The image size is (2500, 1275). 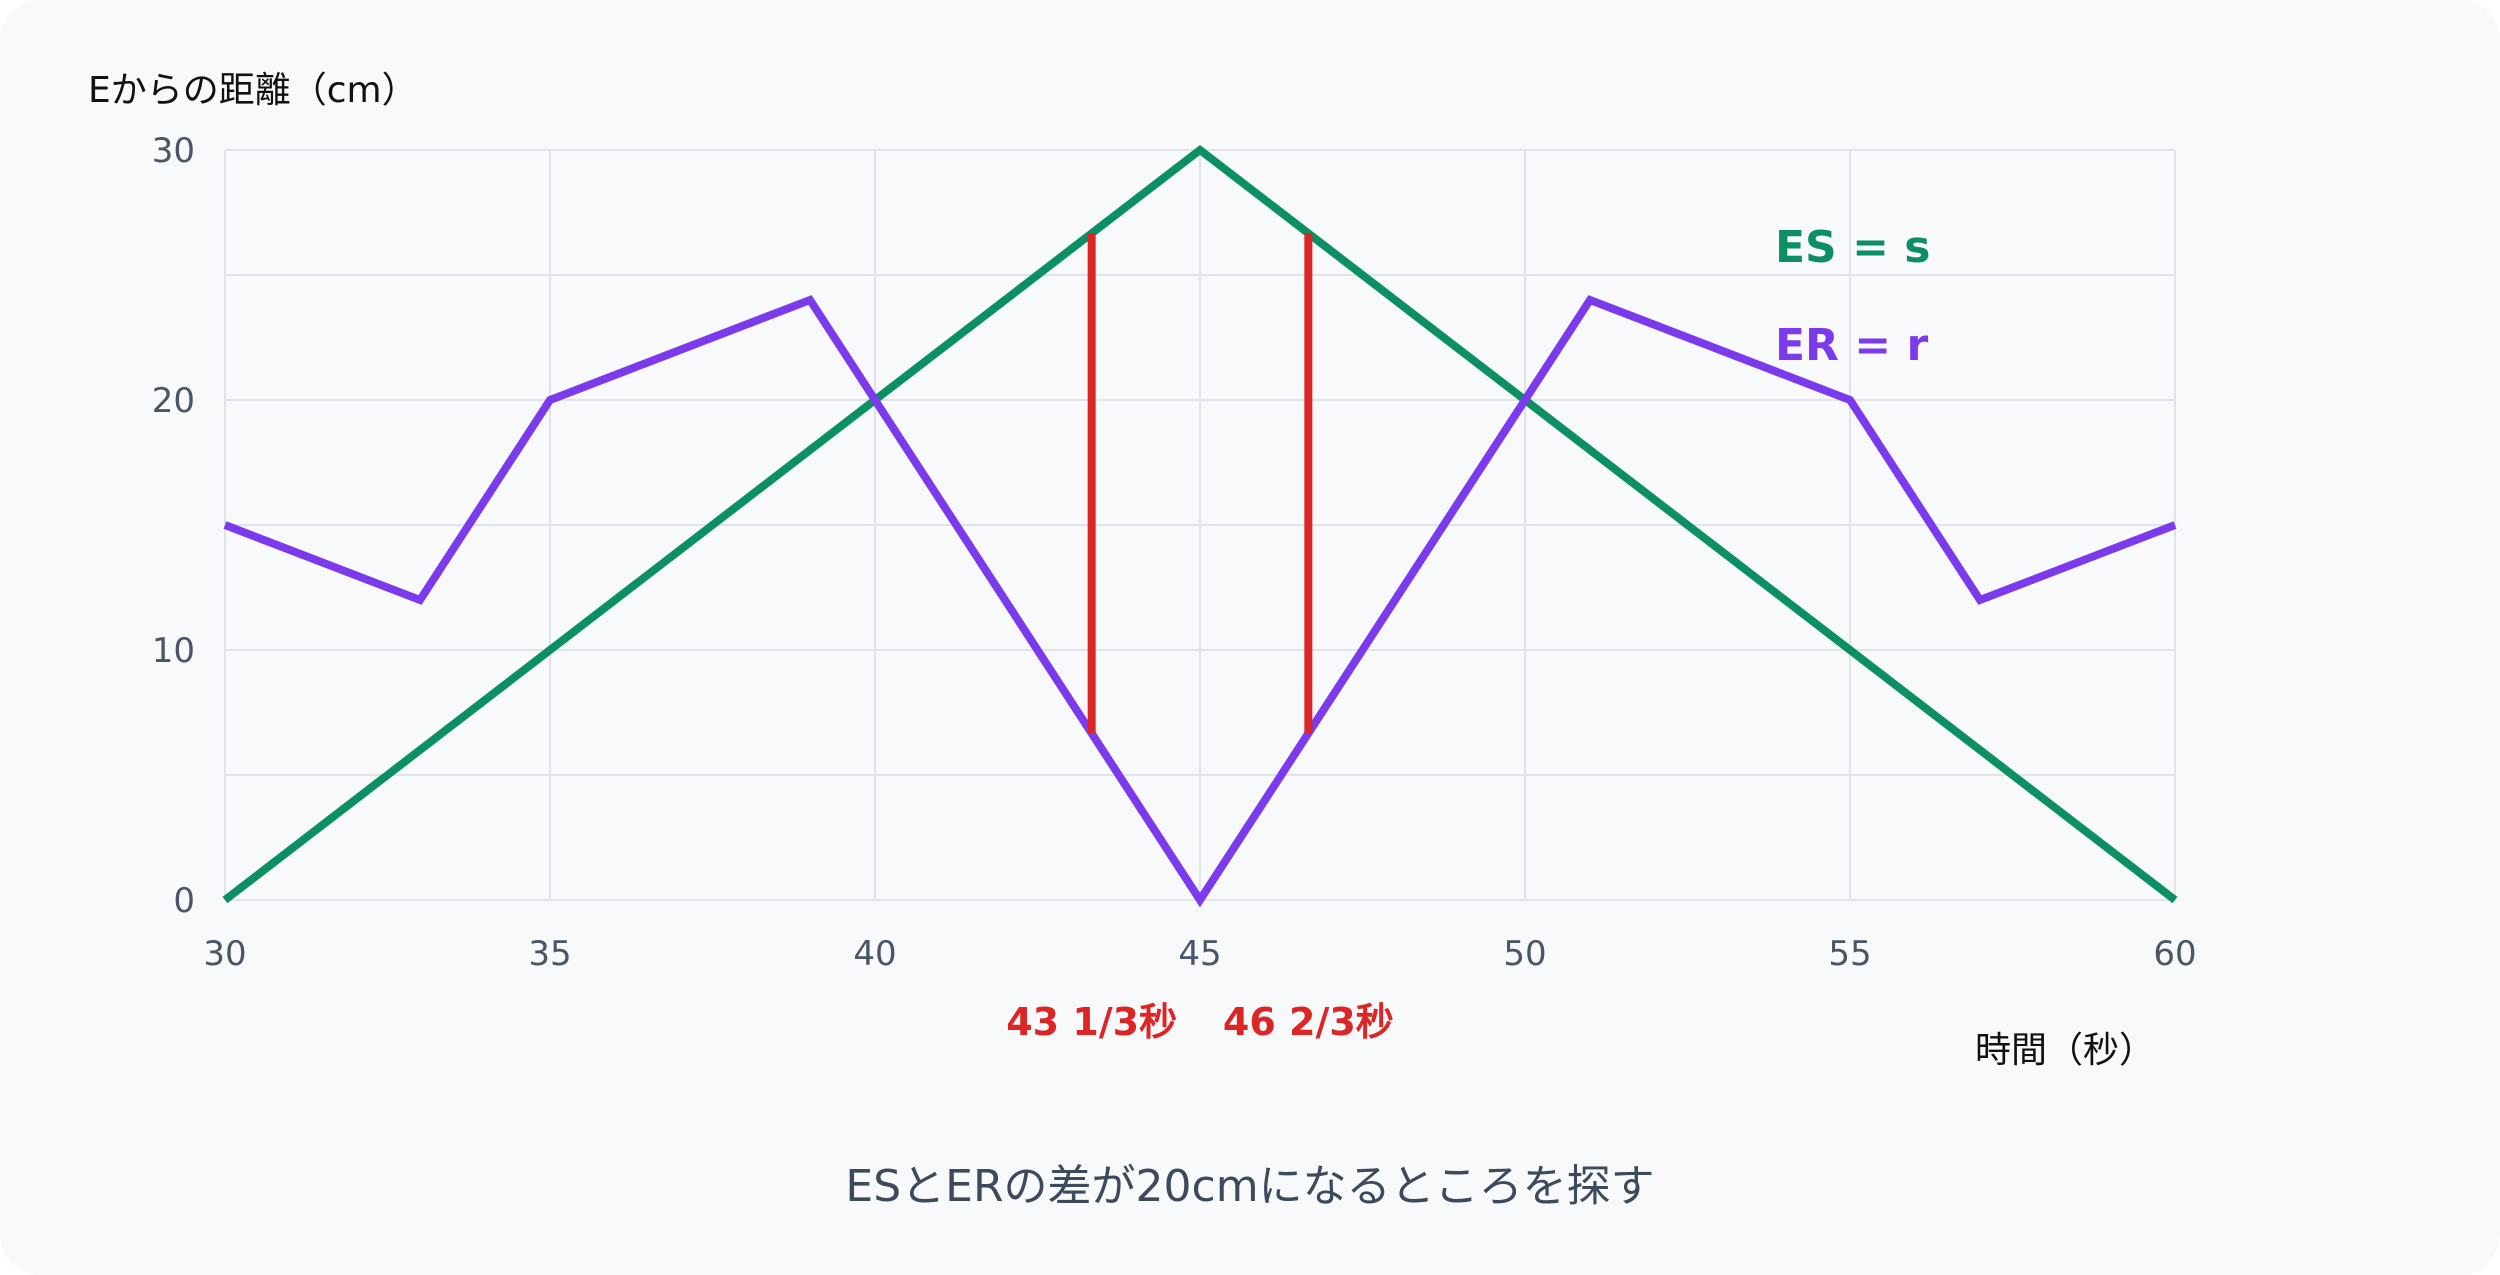 What do you see at coordinates (173, 401) in the screenshot?
I see `y-tick-label: 20` at bounding box center [173, 401].